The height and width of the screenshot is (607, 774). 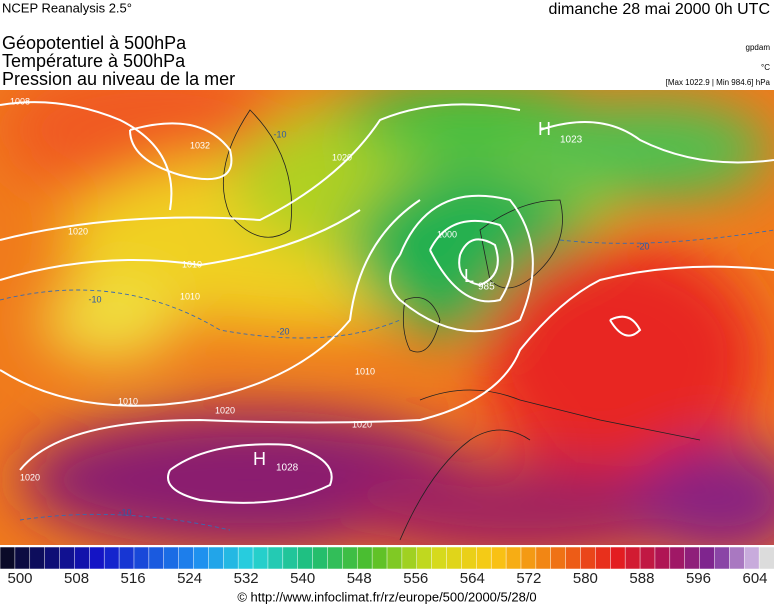 I want to click on source: NCEP Reanalysis 2.5°, so click(x=67, y=7).